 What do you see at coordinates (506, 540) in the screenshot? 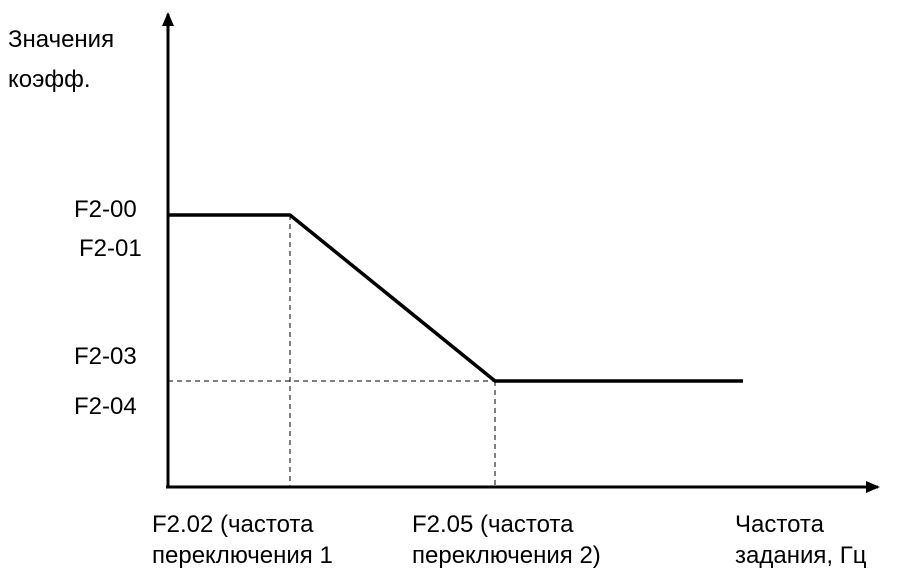
I see `breakpoint-2-label: F2.05 (частота переключения 2)` at bounding box center [506, 540].